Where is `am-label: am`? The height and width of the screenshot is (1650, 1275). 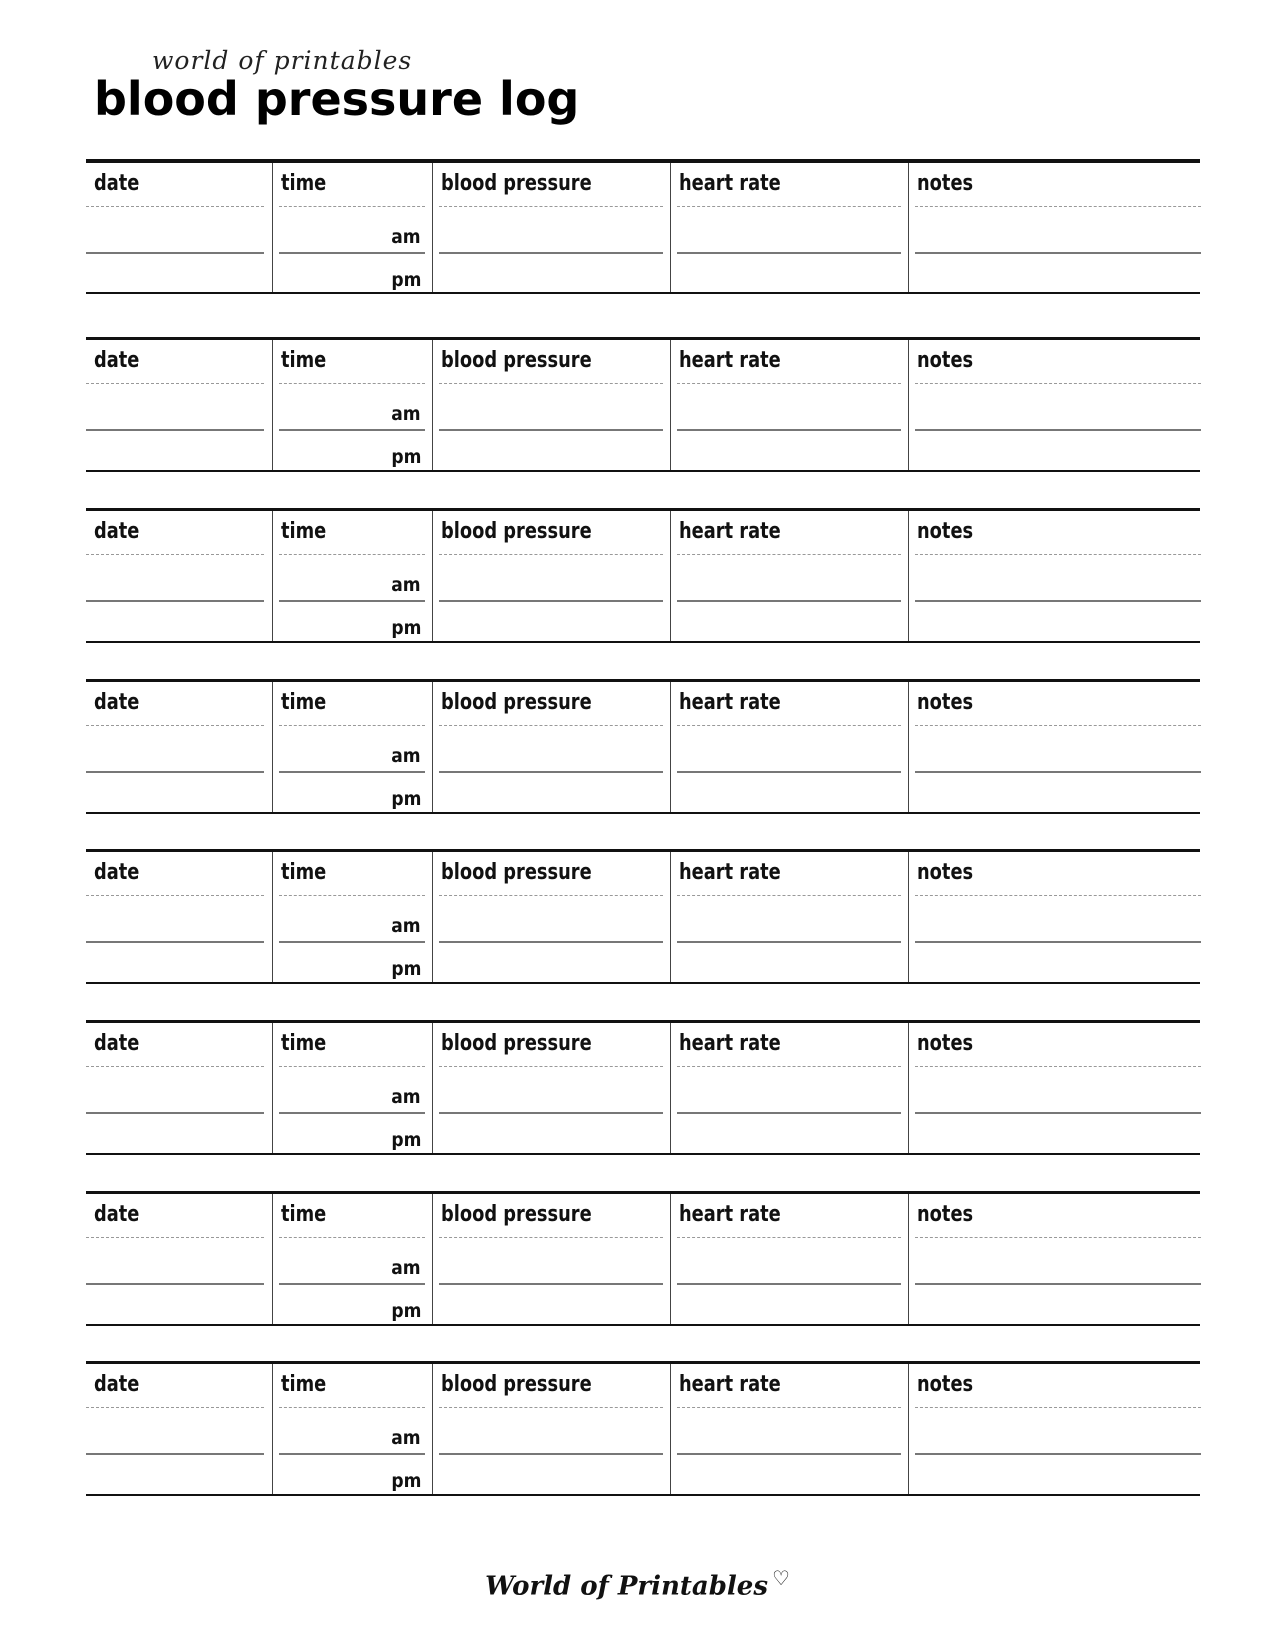 am-label: am is located at coordinates (406, 926).